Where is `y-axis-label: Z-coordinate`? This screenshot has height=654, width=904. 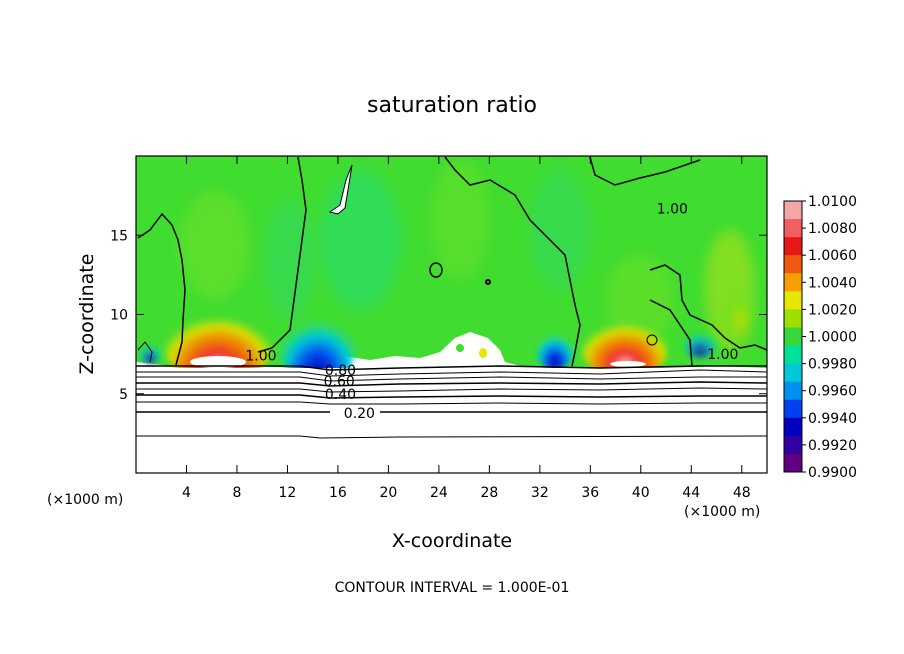
y-axis-label: Z-coordinate is located at coordinates (87, 314).